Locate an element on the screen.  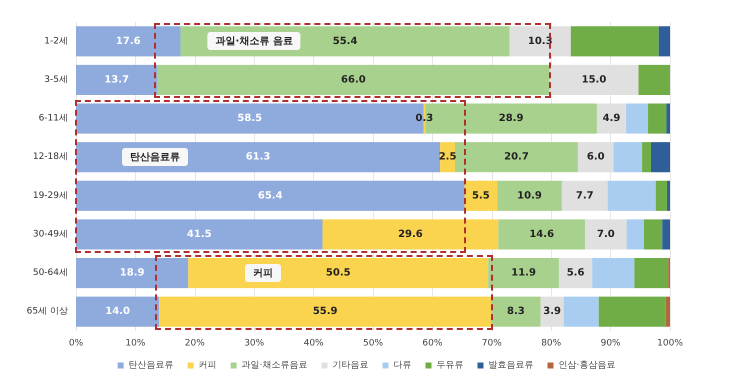
legend-label: 발효음료류 is located at coordinates (511, 365).